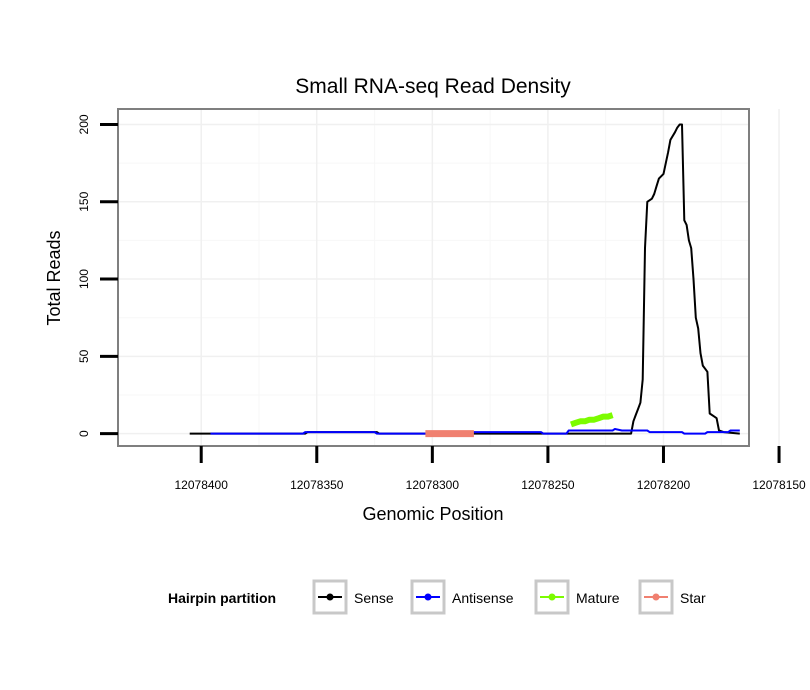  What do you see at coordinates (483, 598) in the screenshot?
I see `legend-label: Antisense` at bounding box center [483, 598].